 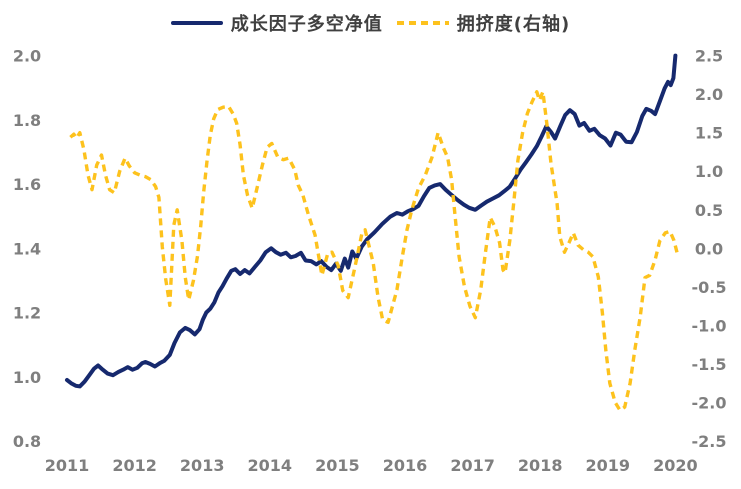 What do you see at coordinates (709, 133) in the screenshot?
I see `y-right-tick-label: 1.5` at bounding box center [709, 133].